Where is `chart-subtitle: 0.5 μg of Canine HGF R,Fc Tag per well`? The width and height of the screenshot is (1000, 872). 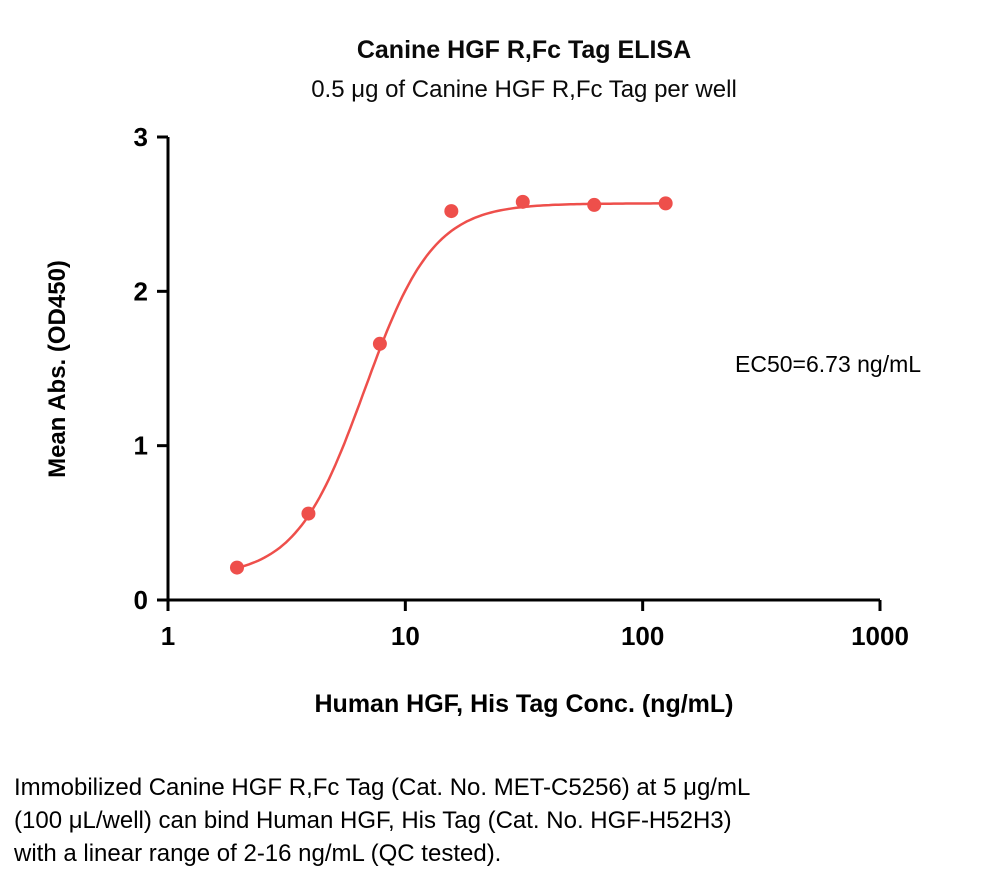
chart-subtitle: 0.5 μg of Canine HGF R,Fc Tag per well is located at coordinates (524, 89).